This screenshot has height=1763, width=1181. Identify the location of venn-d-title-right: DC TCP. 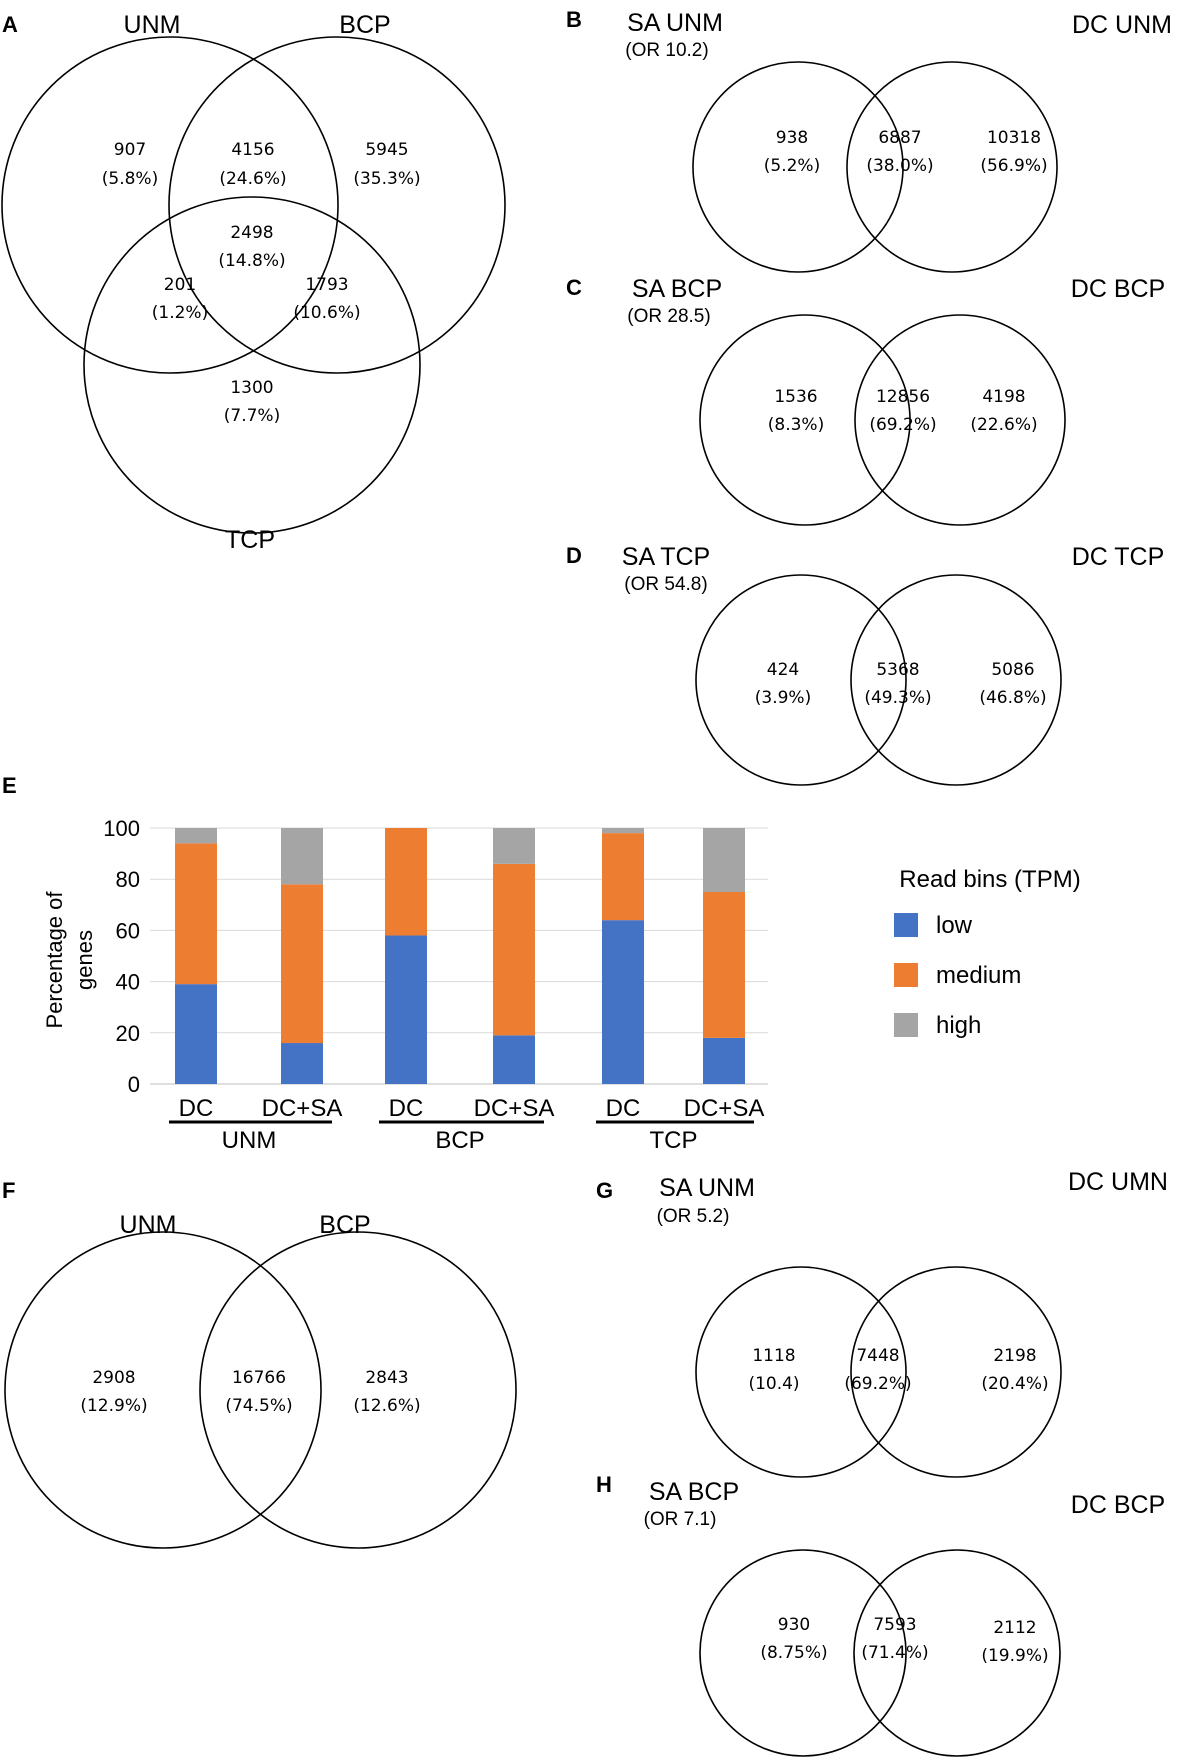
(1118, 557).